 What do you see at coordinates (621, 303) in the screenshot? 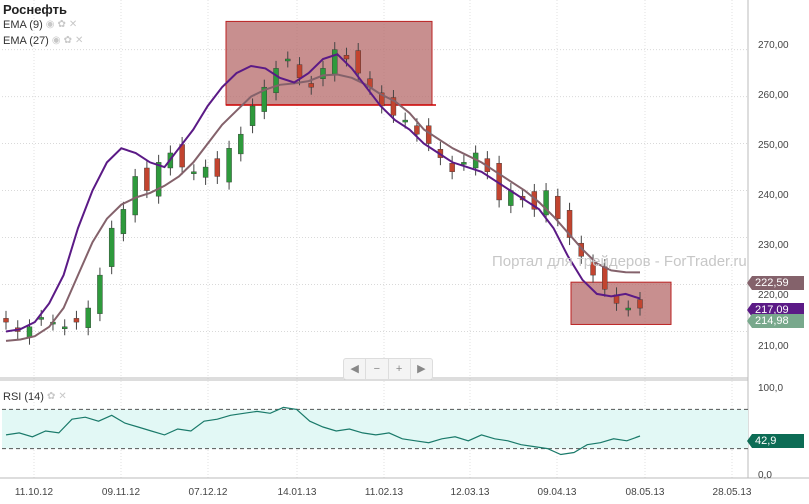
I see `bottom-highlight-box` at bounding box center [621, 303].